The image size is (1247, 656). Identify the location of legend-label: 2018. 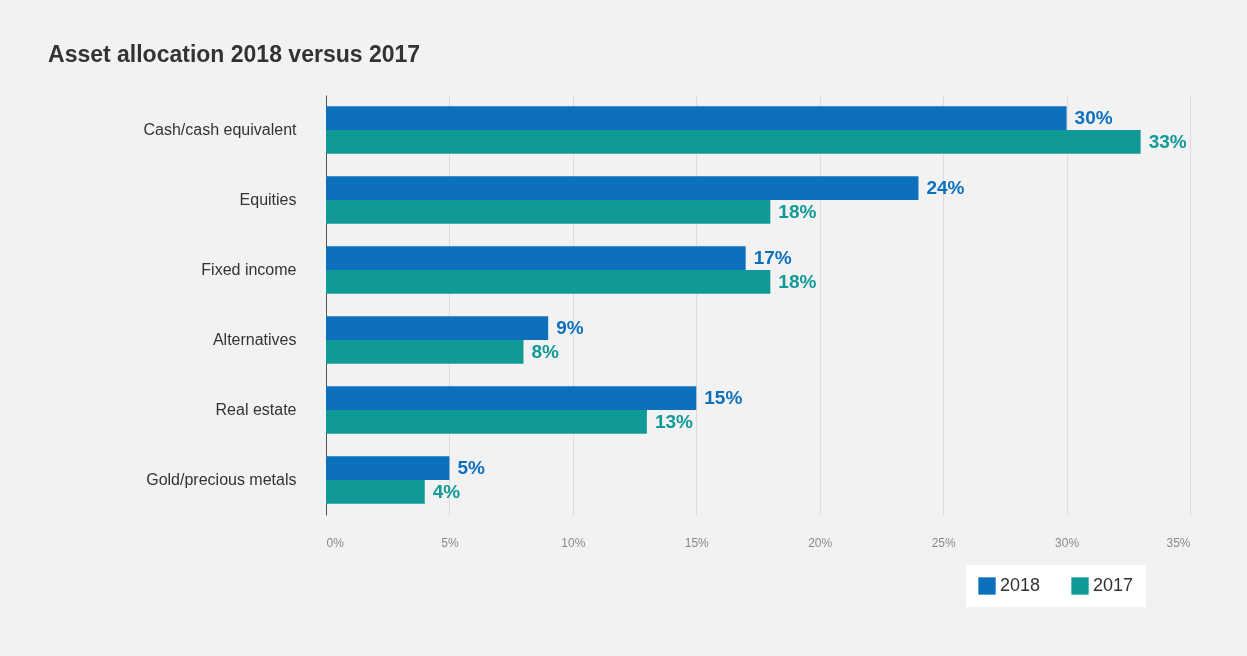
(1020, 585).